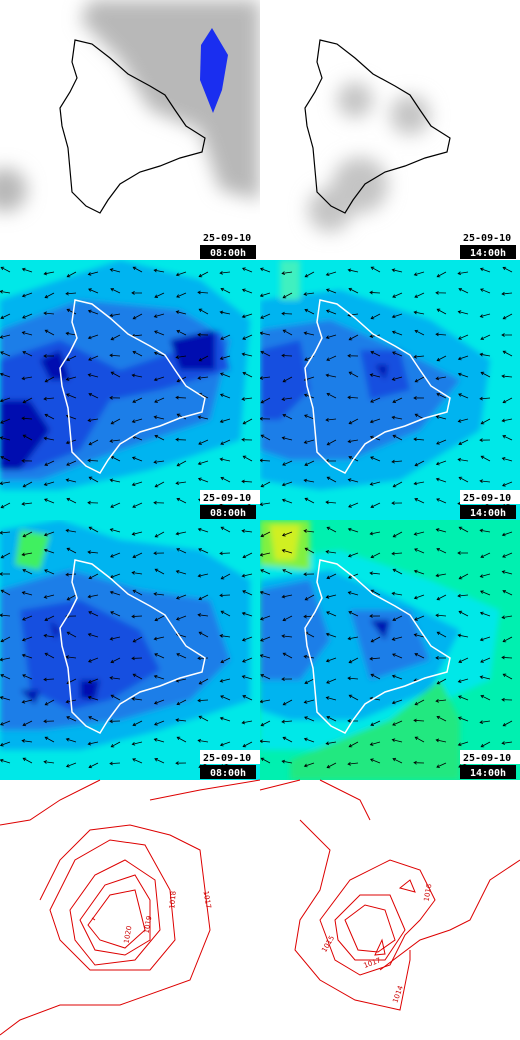  What do you see at coordinates (230, 244) in the screenshot?
I see `timestamp: 25-09-10 08:00h` at bounding box center [230, 244].